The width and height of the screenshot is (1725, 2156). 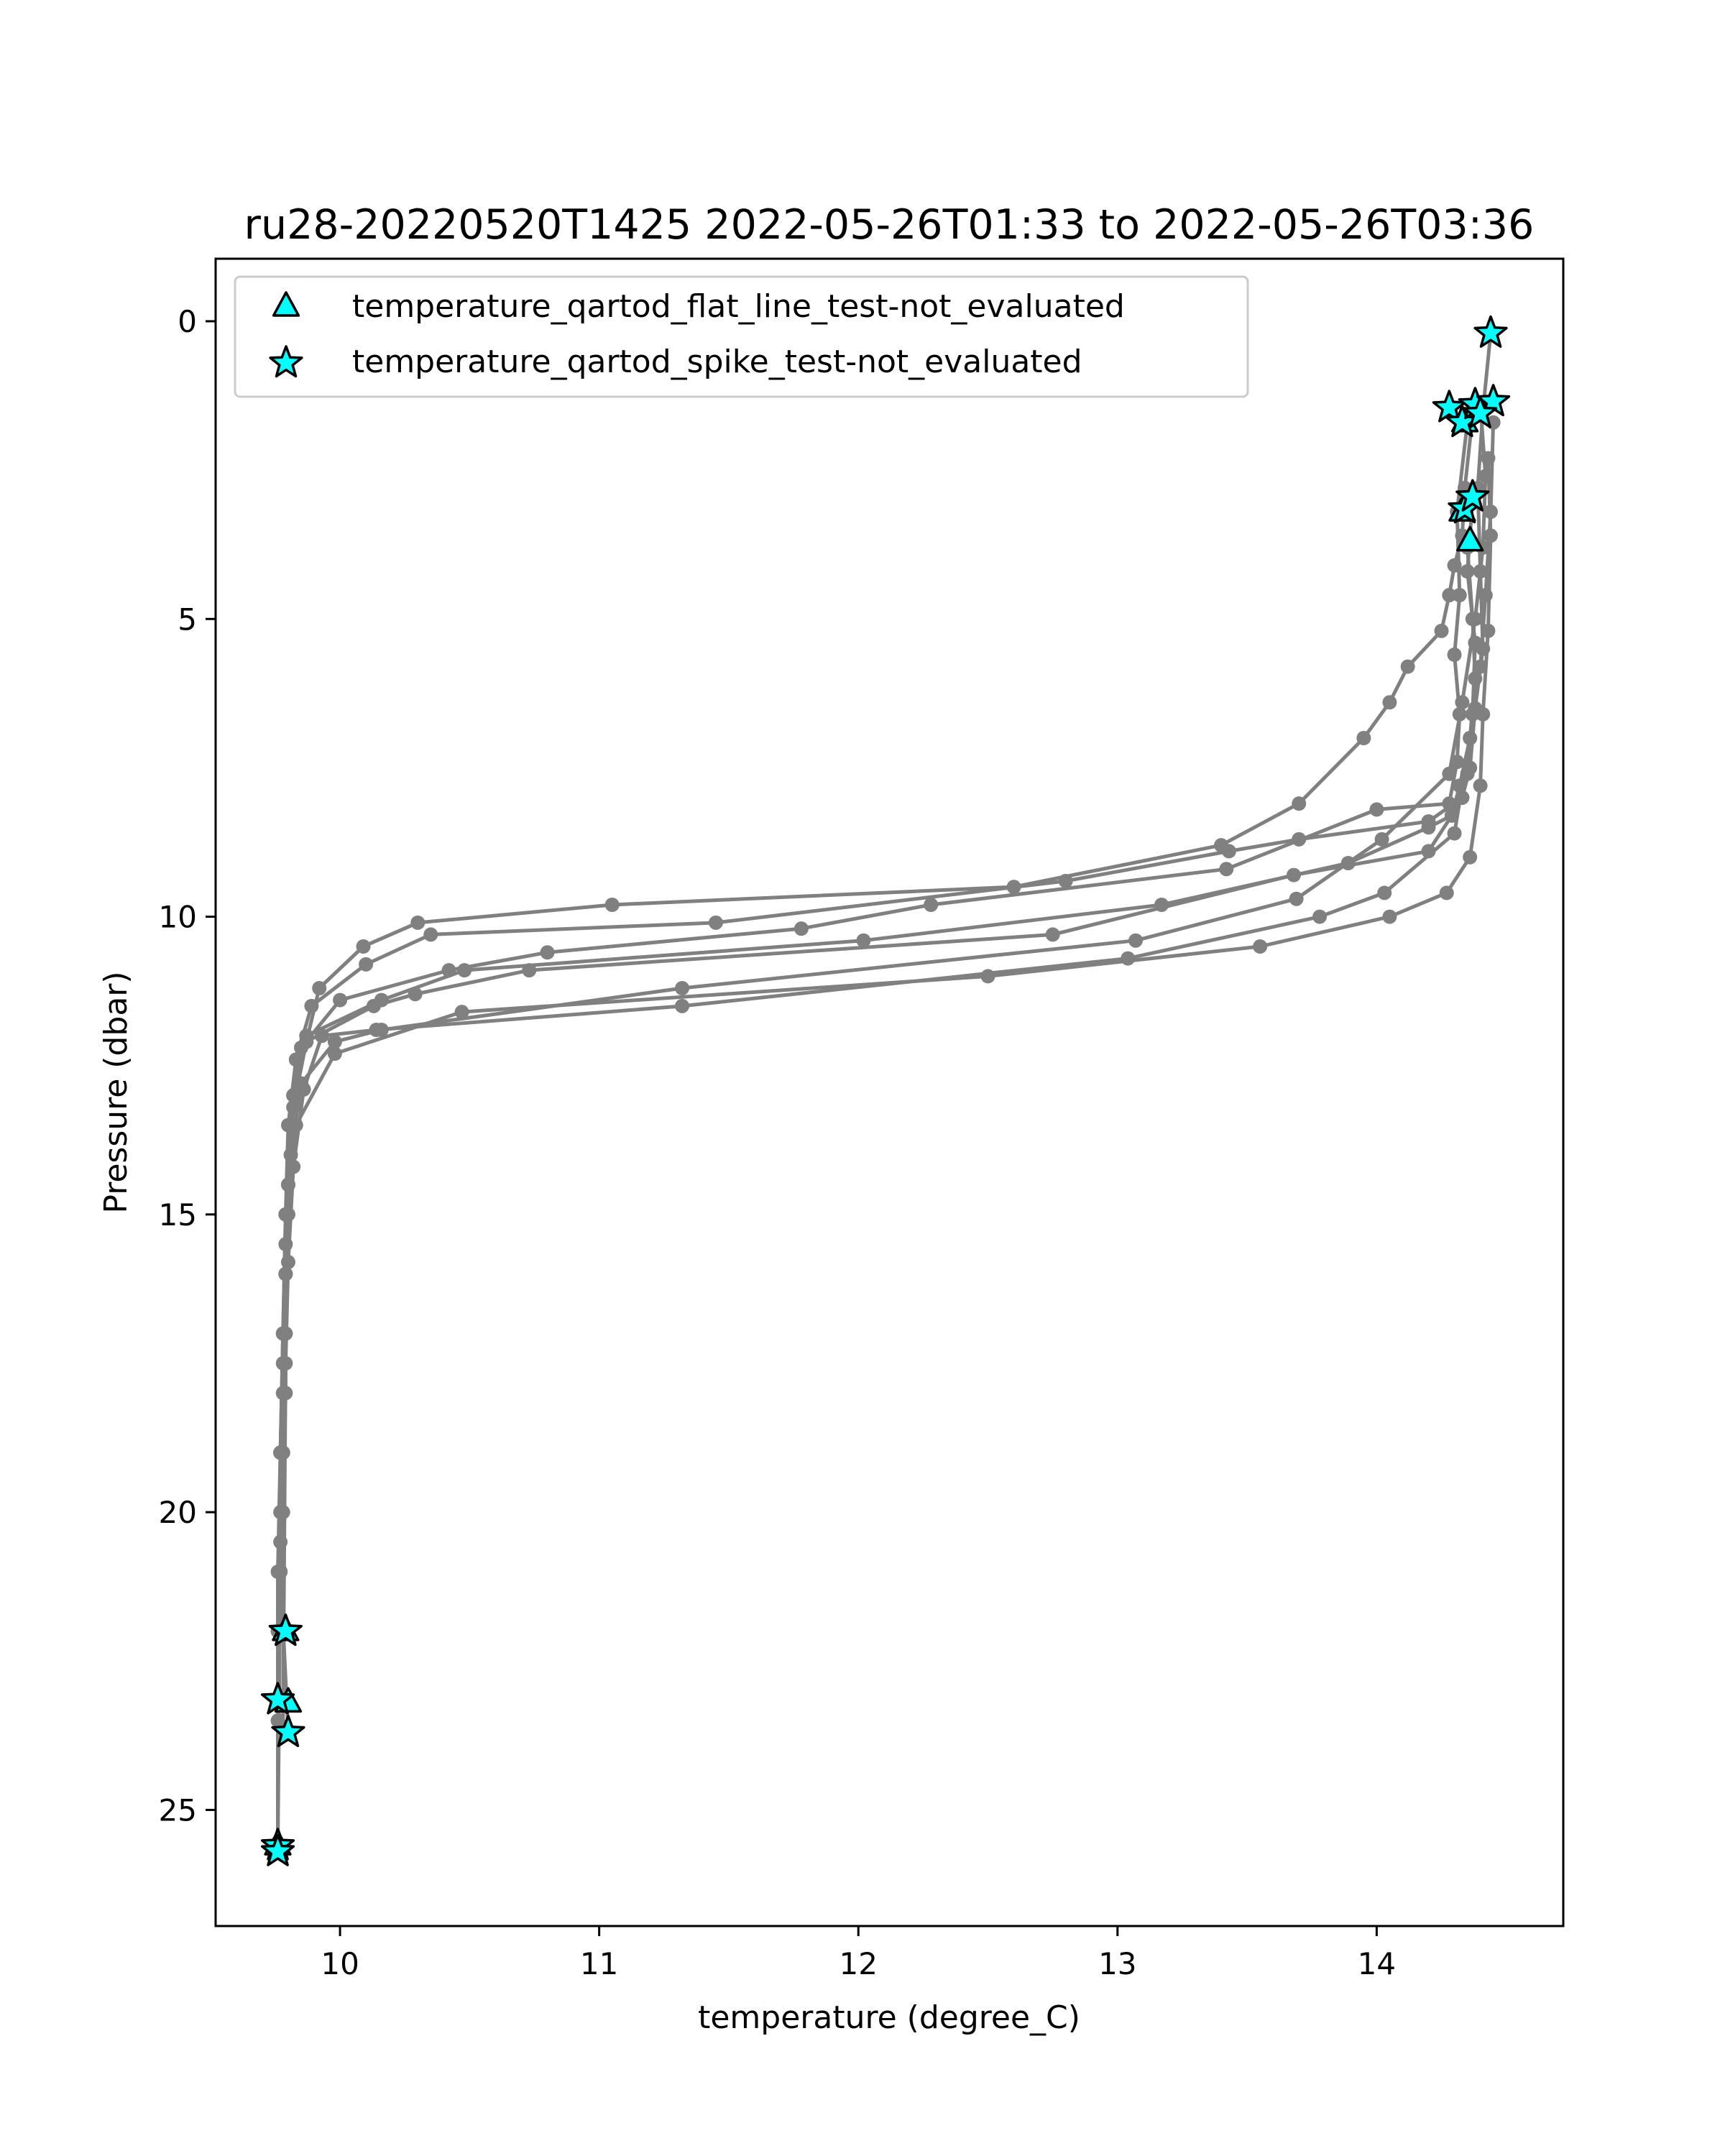 I want to click on x-tick-label: 14, so click(x=1377, y=1964).